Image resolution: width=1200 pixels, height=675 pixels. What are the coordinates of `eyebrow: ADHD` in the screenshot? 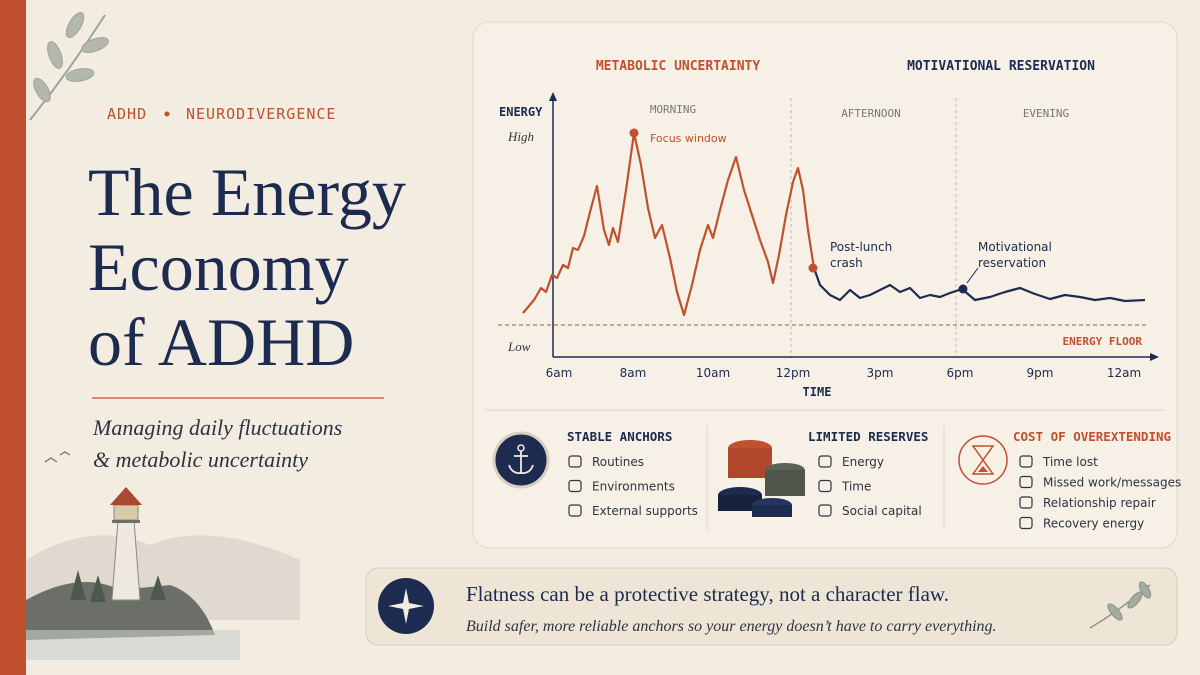 It's located at (127, 114).